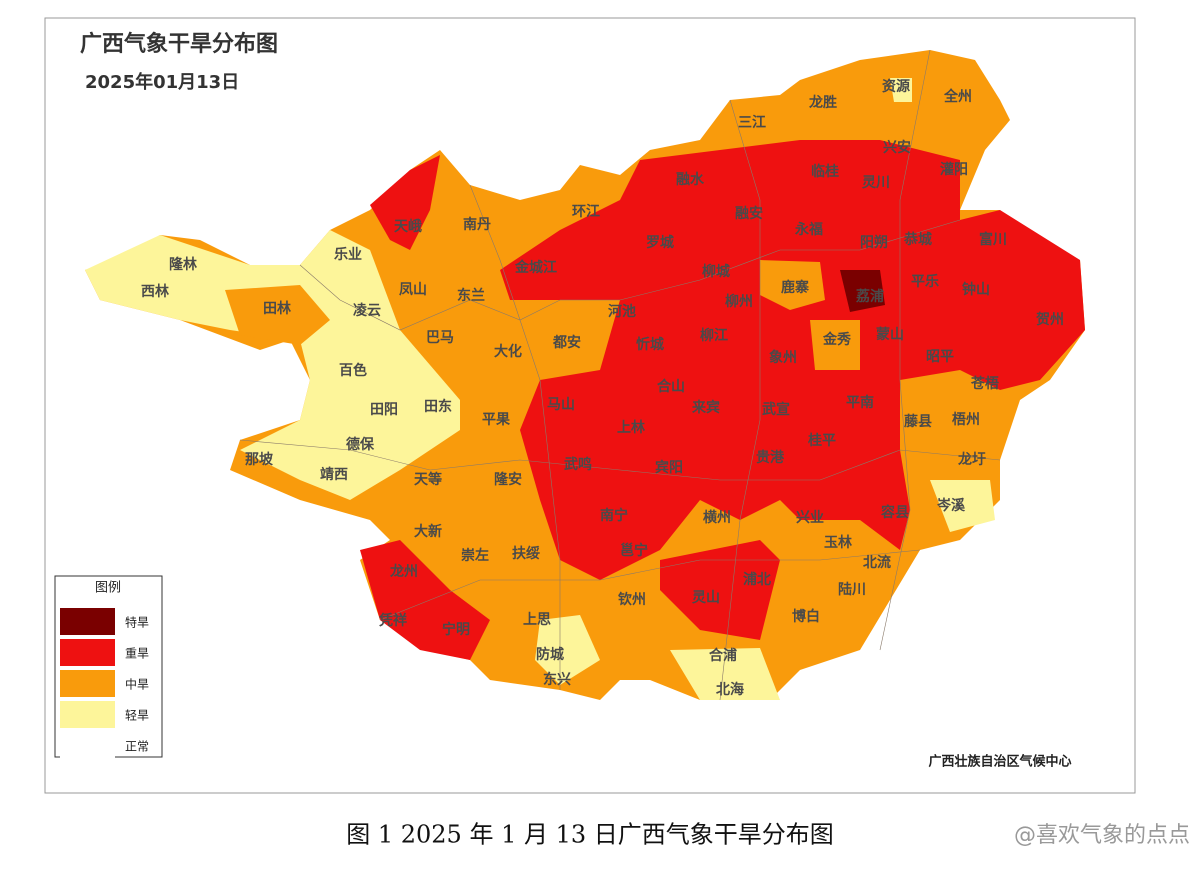 Image resolution: width=1200 pixels, height=872 pixels. I want to click on county-label: 上林, so click(631, 427).